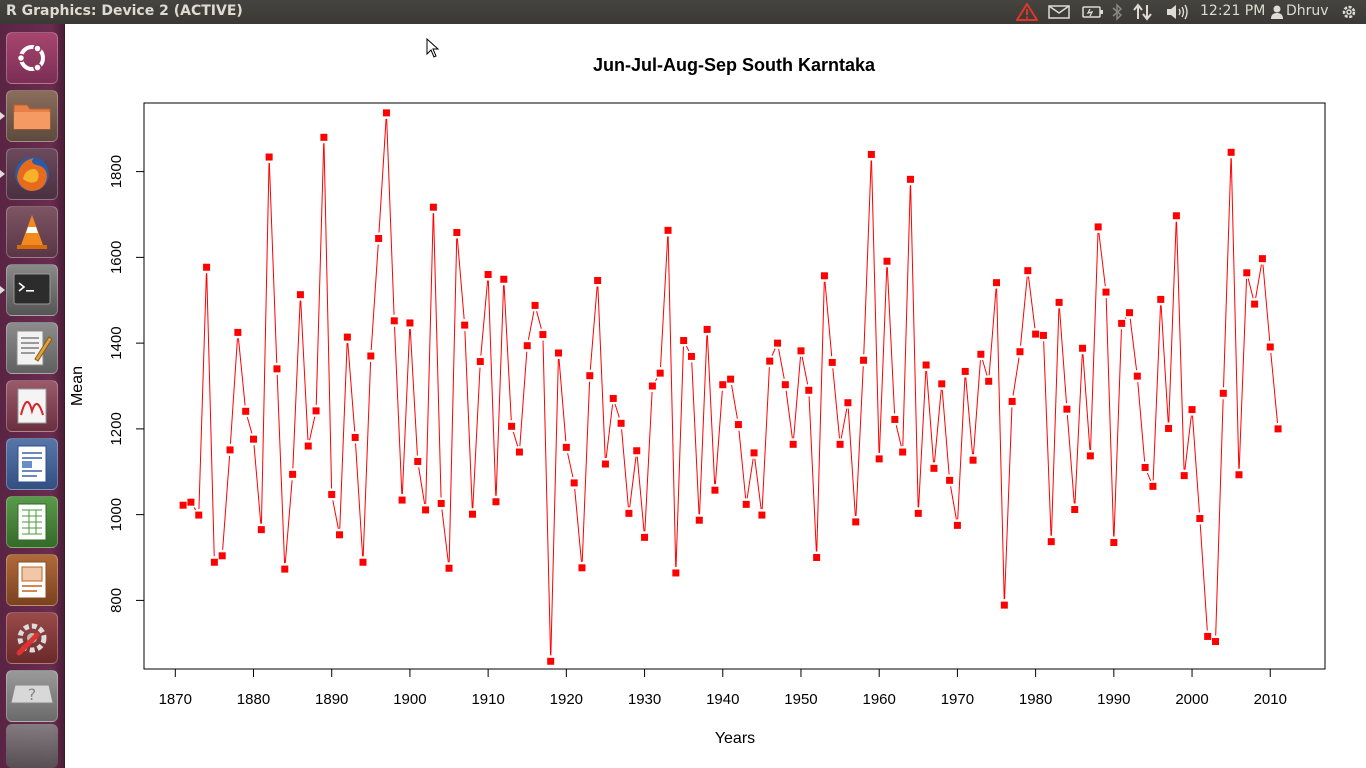 The height and width of the screenshot is (768, 1366). What do you see at coordinates (1143, 12) in the screenshot?
I see `network-icon` at bounding box center [1143, 12].